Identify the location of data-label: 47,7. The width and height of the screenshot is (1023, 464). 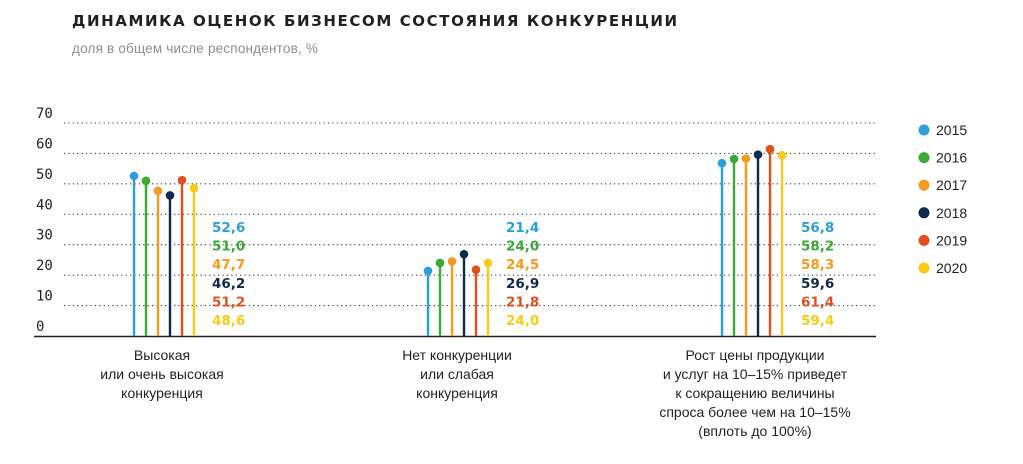
(228, 265).